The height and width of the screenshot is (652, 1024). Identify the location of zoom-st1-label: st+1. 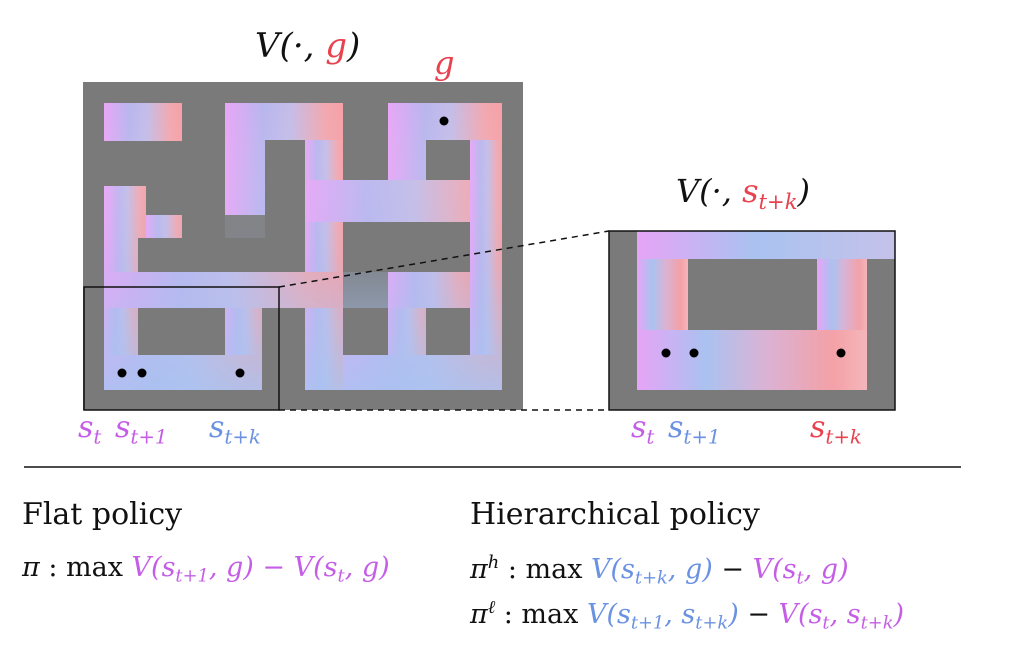
(694, 429).